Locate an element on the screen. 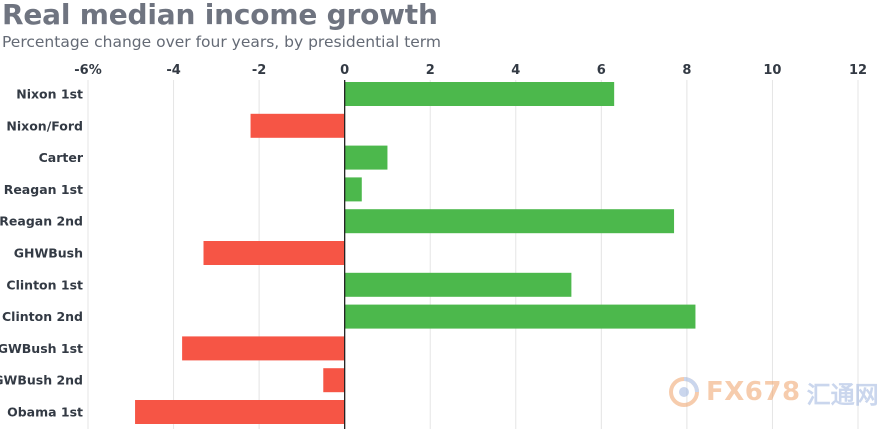  category-label: GWBush 1st is located at coordinates (41, 348).